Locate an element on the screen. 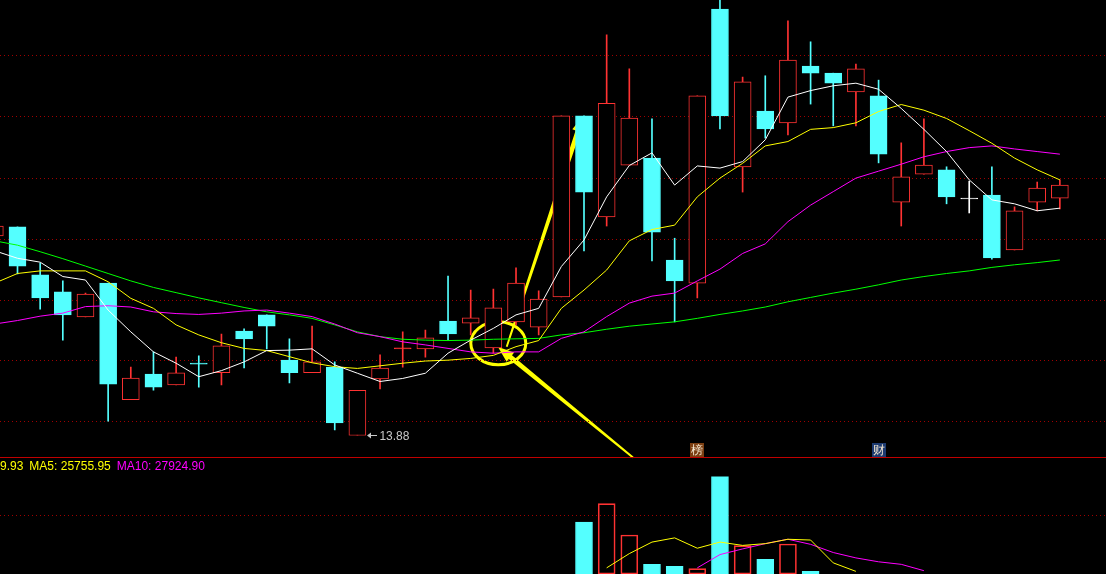 The width and height of the screenshot is (1106, 574). text: MA5: 25755.95 is located at coordinates (70, 466).